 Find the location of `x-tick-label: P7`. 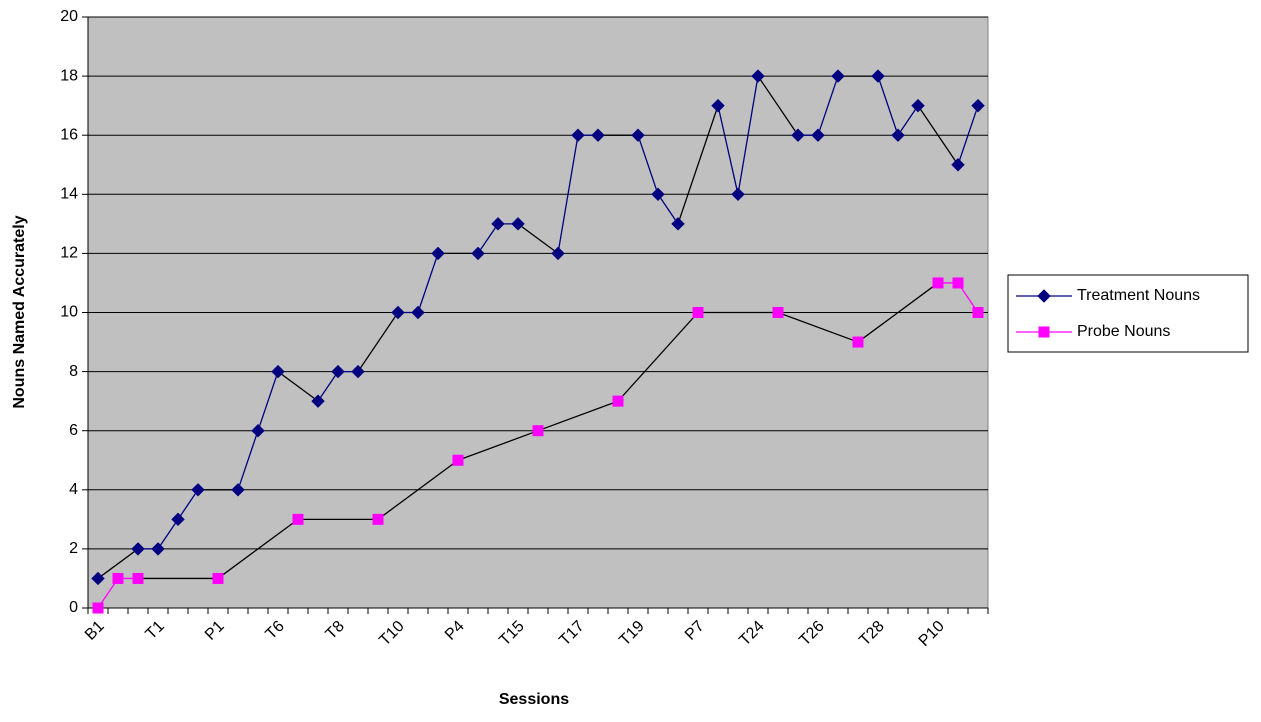

x-tick-label: P7 is located at coordinates (695, 631).